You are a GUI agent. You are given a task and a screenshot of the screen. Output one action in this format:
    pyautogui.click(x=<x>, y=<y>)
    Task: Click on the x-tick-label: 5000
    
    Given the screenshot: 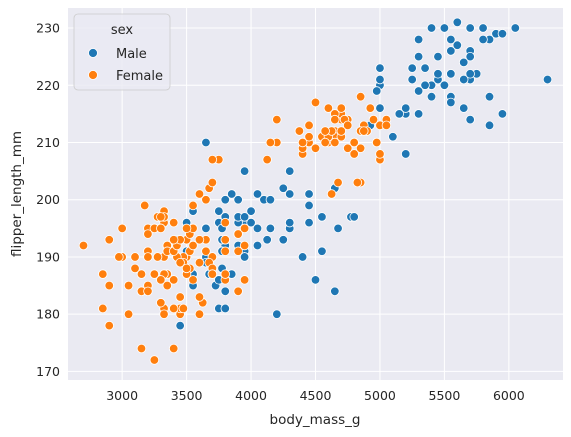 What is the action you would take?
    pyautogui.click(x=380, y=395)
    